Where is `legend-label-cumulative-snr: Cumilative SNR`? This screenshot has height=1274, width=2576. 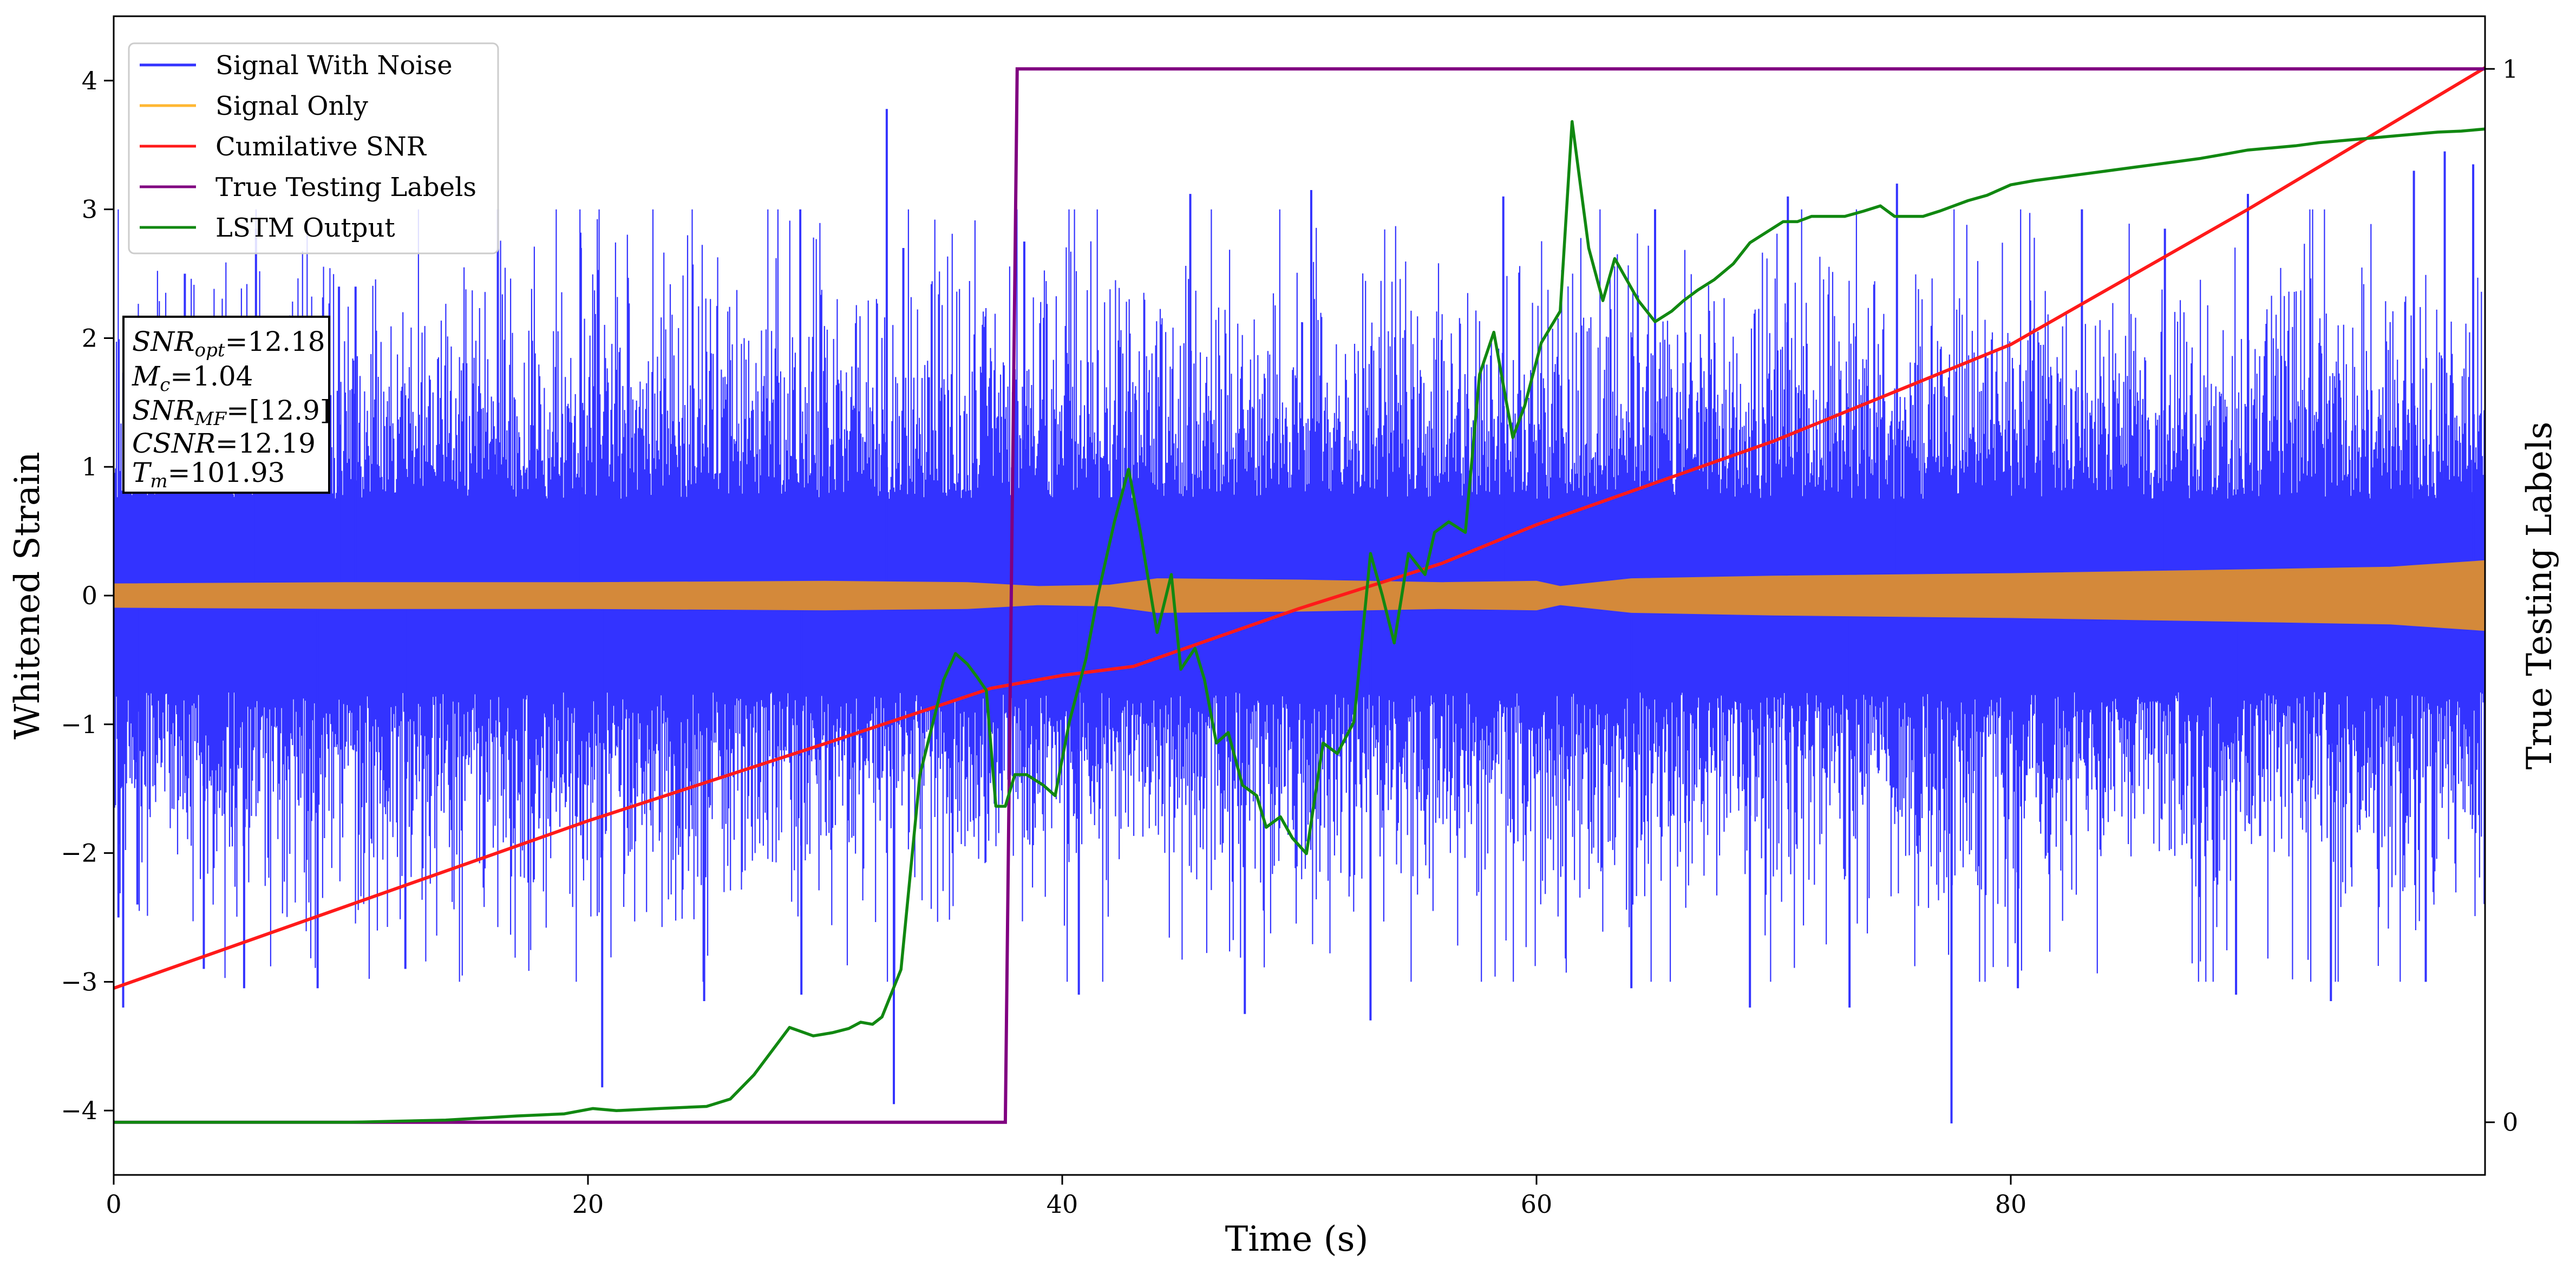
legend-label-cumulative-snr: Cumilative SNR is located at coordinates (321, 147).